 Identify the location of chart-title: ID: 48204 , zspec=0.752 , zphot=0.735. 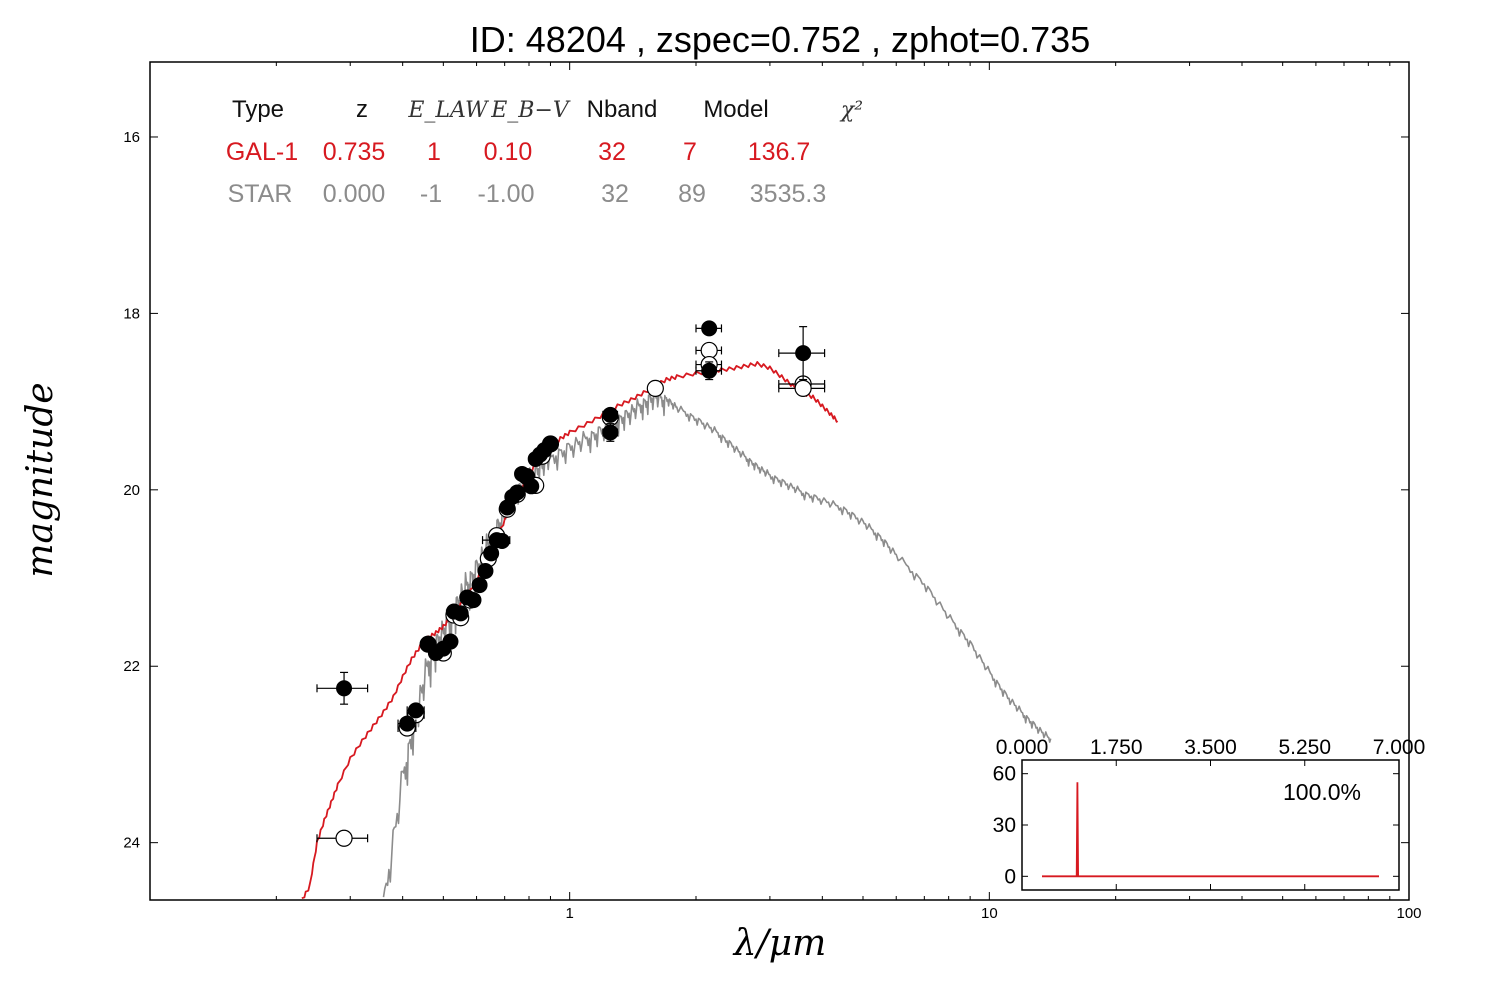
(780, 39).